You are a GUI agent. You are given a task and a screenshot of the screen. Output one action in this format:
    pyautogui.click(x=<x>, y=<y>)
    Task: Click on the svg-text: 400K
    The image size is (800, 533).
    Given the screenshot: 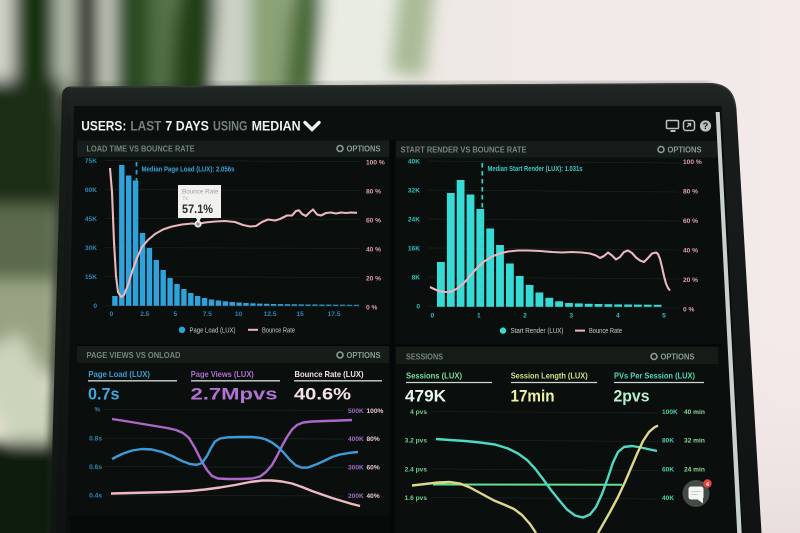 What is the action you would take?
    pyautogui.click(x=356, y=439)
    